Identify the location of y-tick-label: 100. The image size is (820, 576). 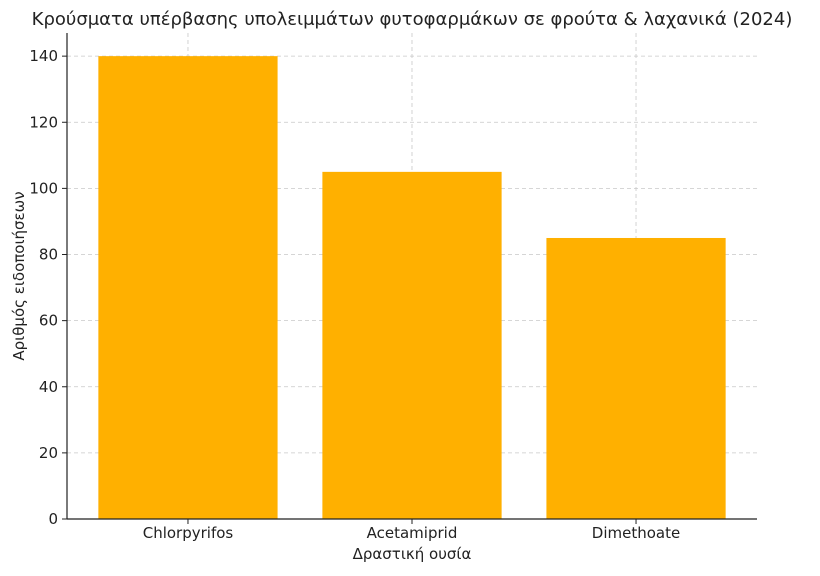
(43, 188).